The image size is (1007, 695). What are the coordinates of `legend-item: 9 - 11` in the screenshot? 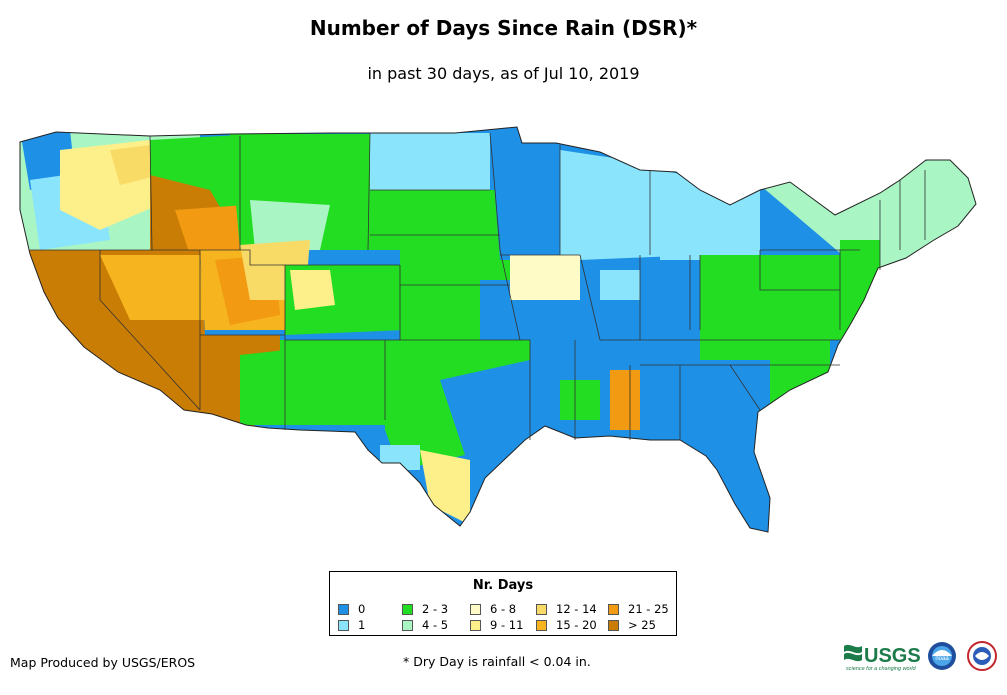 It's located at (496, 625).